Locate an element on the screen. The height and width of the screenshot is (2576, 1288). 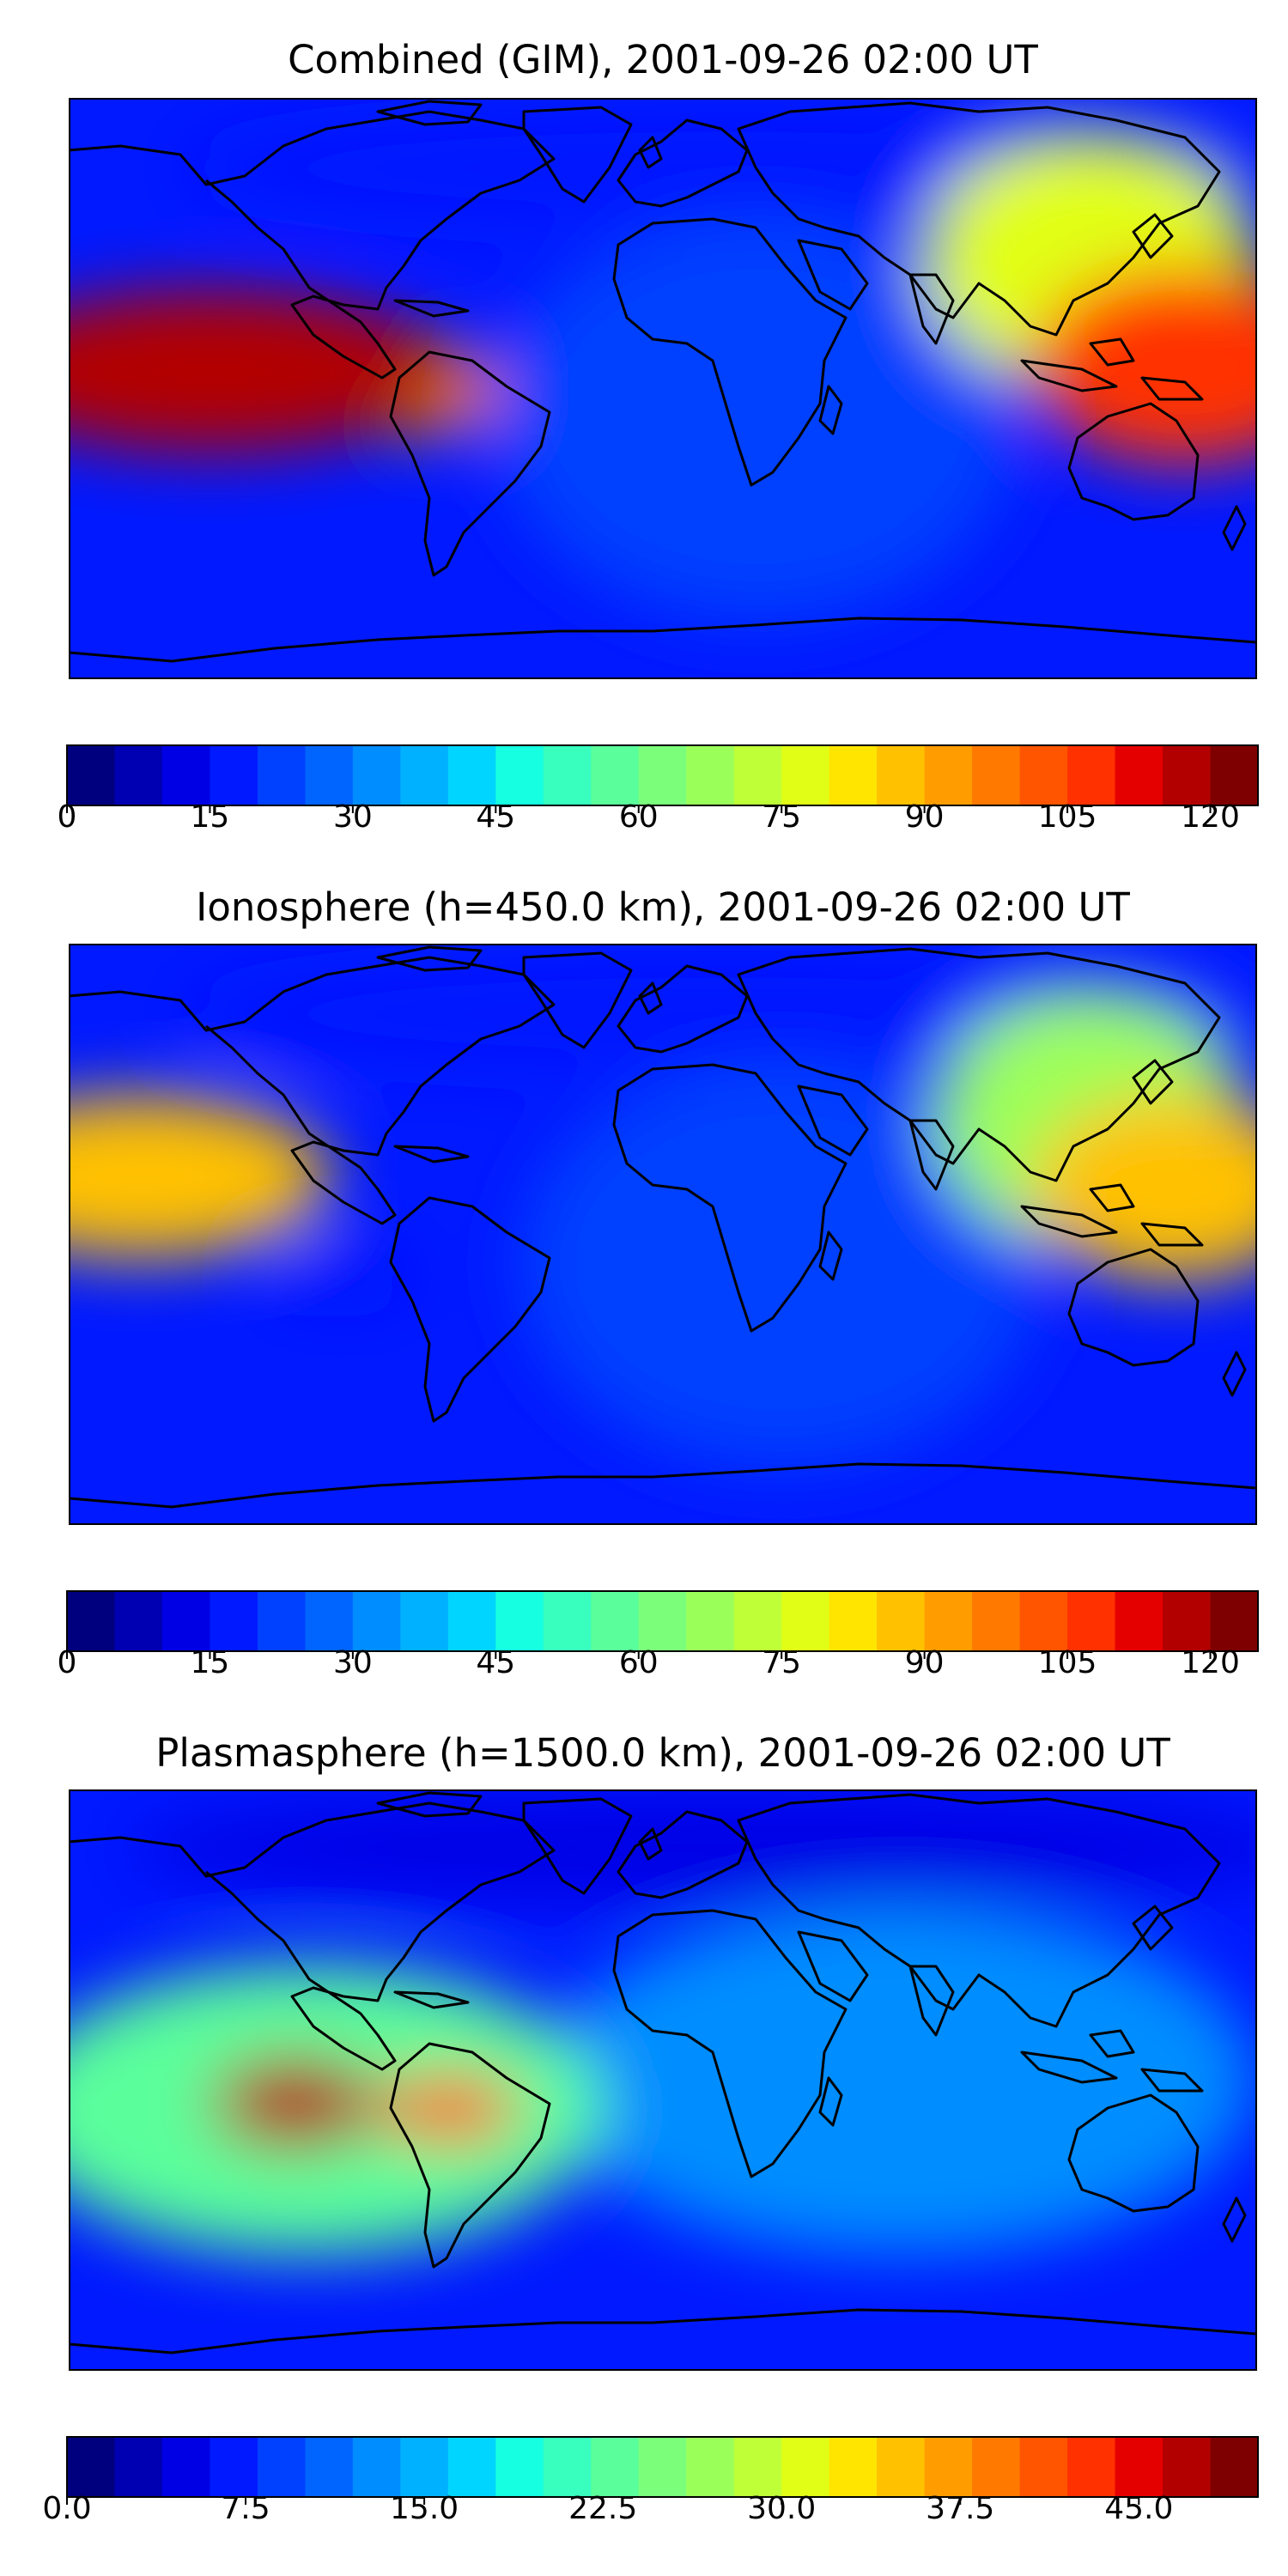
colorbar-ticks: 0.0 7.5 15.0 22.5 30.0 37.5 45.0 is located at coordinates (607, 2508).